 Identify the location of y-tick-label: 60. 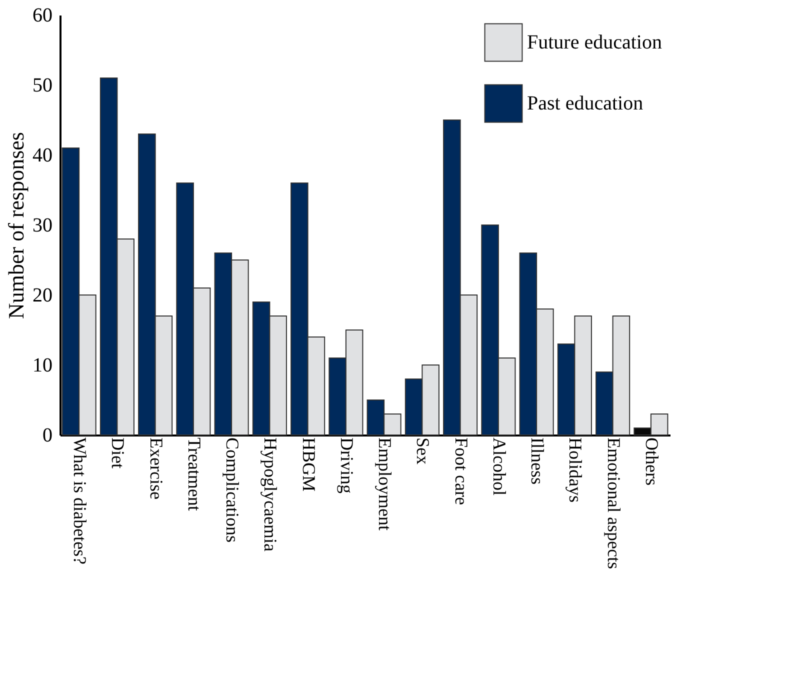
(42, 15).